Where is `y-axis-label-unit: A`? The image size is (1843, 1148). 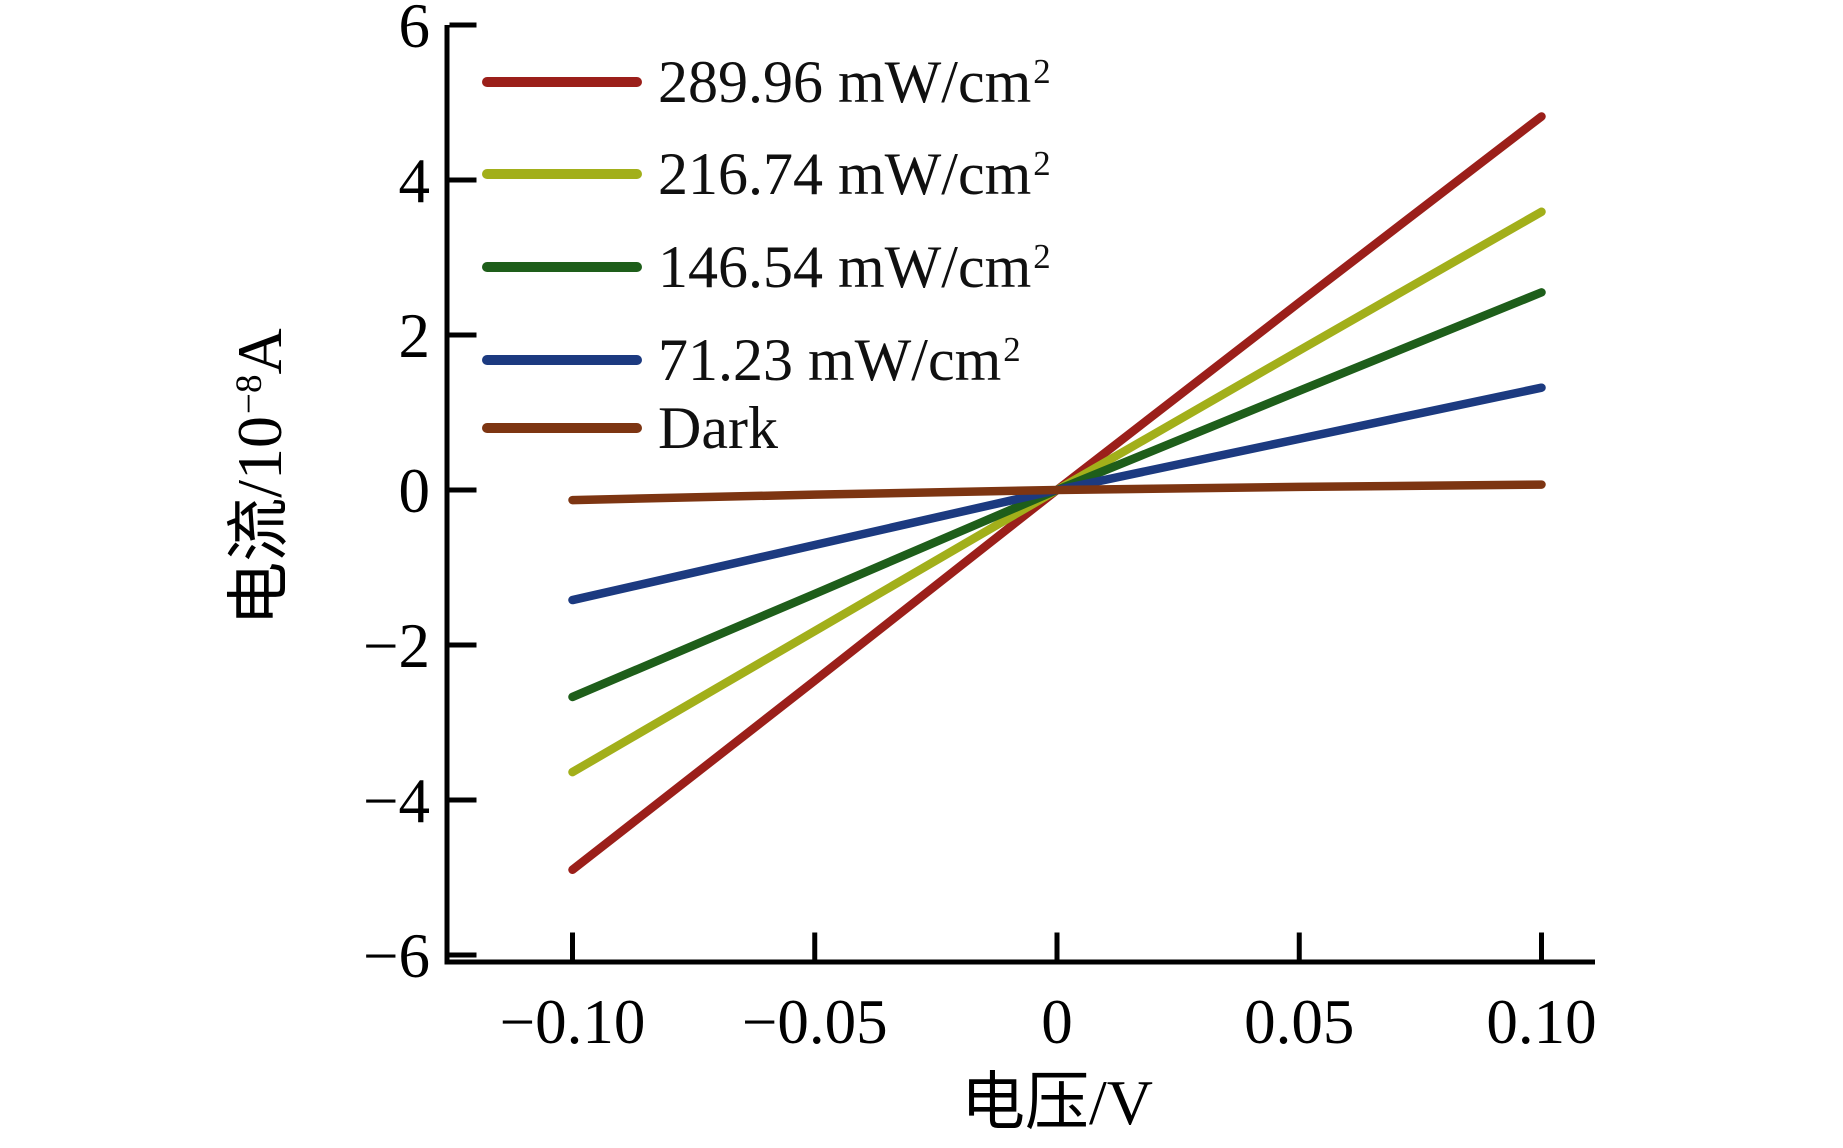 y-axis-label-unit: A is located at coordinates (259, 351).